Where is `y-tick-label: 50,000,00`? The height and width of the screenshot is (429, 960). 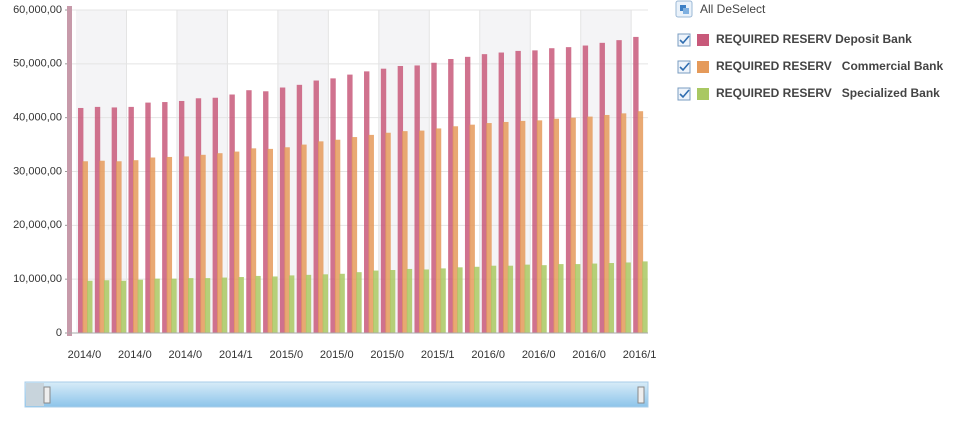 y-tick-label: 50,000,00 is located at coordinates (37, 64).